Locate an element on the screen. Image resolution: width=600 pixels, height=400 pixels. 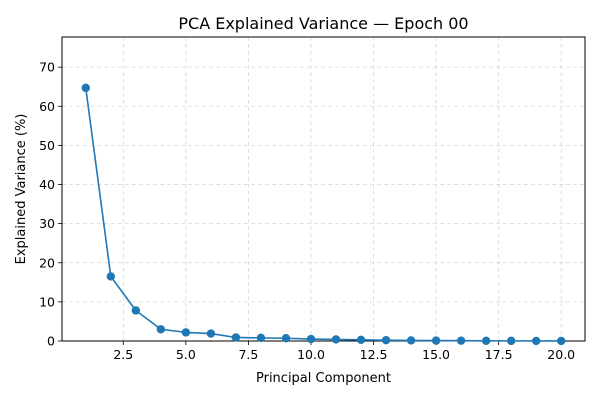
y-tick-label: 10 is located at coordinates (47, 301).